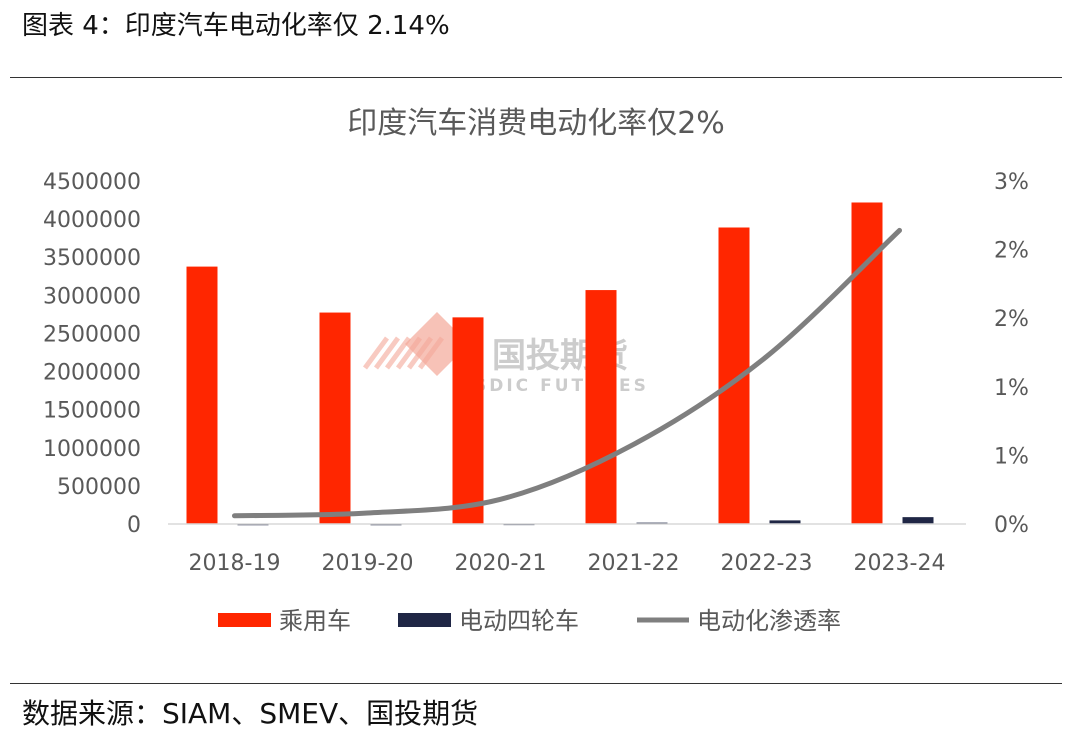  What do you see at coordinates (501, 563) in the screenshot?
I see `x-tick-label: 2020-21` at bounding box center [501, 563].